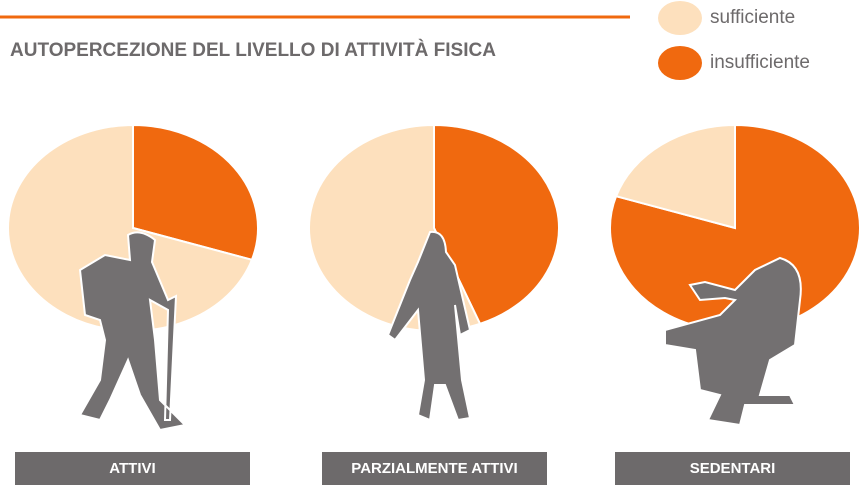  What do you see at coordinates (734, 40) in the screenshot?
I see `legend: sufficiente insufficiente` at bounding box center [734, 40].